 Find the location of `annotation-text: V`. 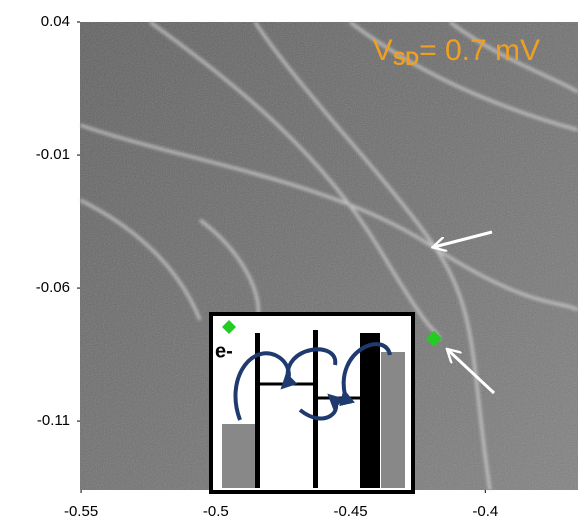

annotation-text: V is located at coordinates (383, 50).